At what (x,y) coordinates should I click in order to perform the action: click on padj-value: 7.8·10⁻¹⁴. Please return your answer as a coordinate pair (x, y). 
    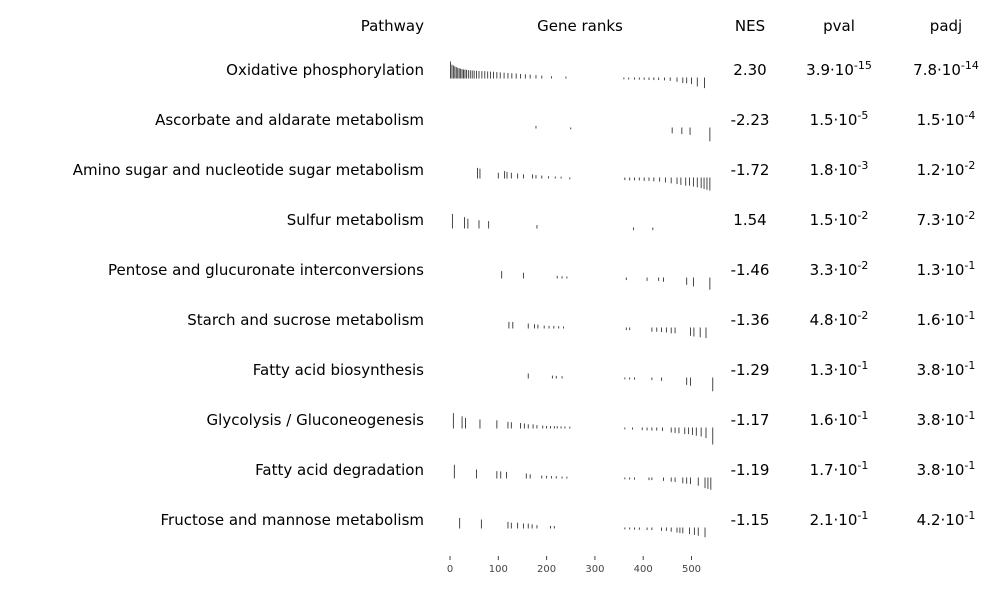
    Looking at the image, I should click on (946, 69).